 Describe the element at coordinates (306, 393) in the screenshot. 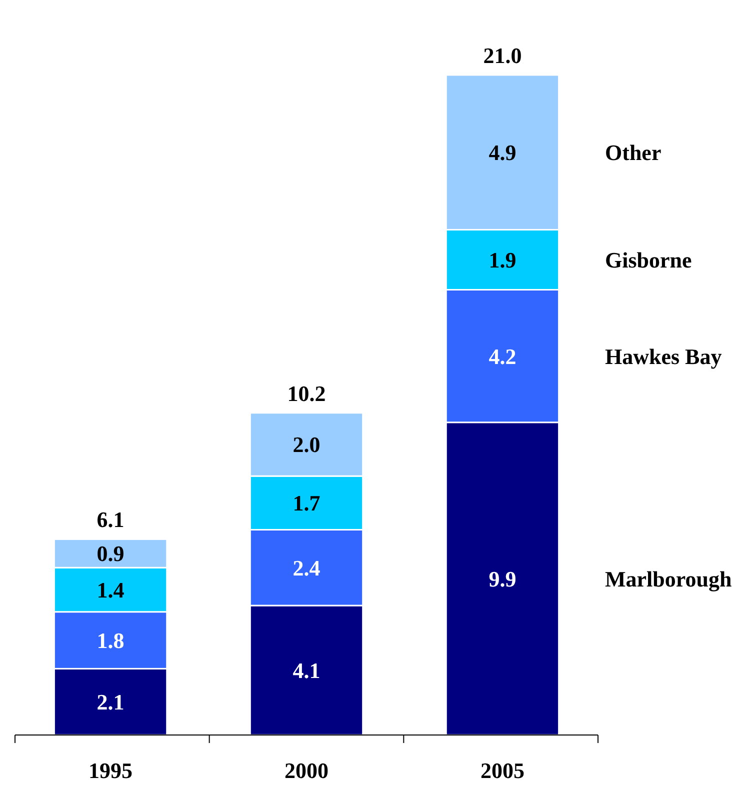

I see `total-label: 10.2` at that location.